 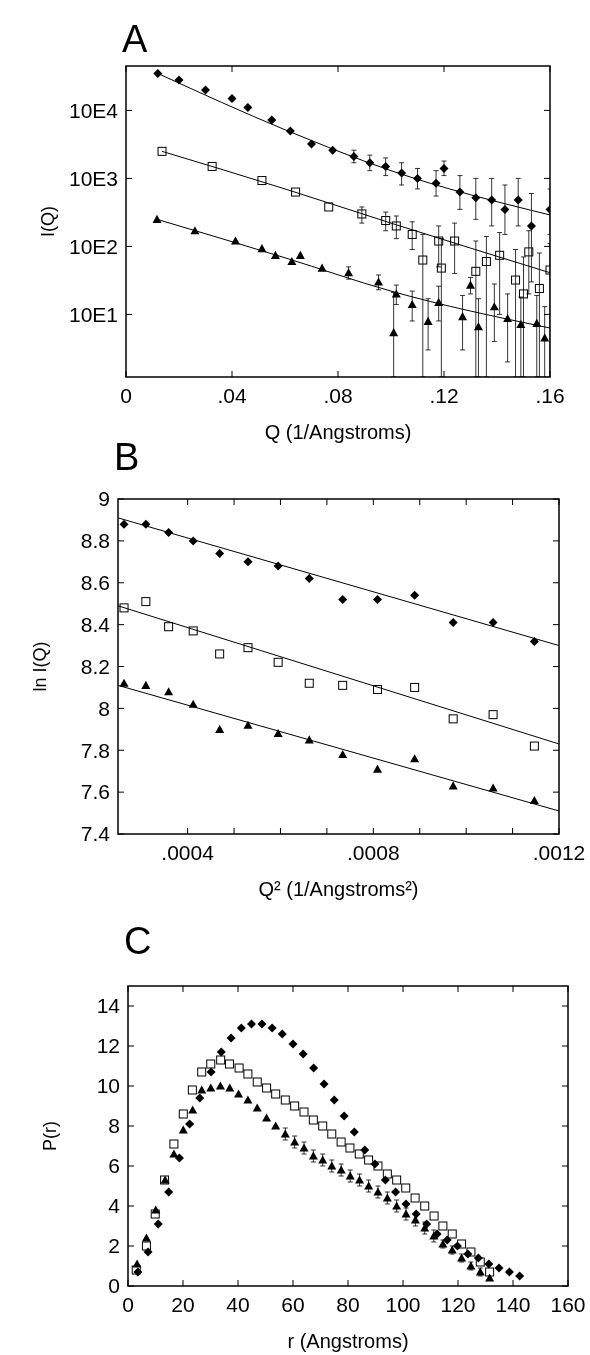 I want to click on x-tick-label: 160, so click(x=568, y=1304).